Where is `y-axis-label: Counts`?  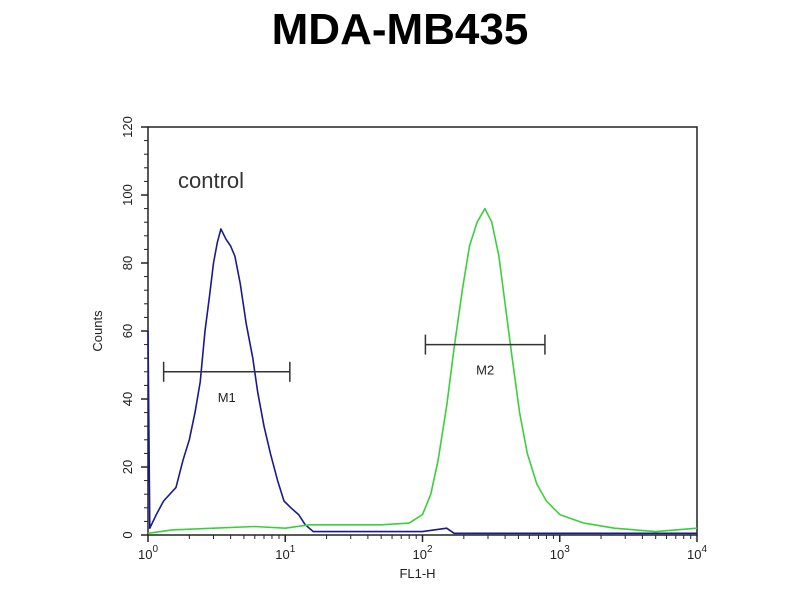 y-axis-label: Counts is located at coordinates (97, 331).